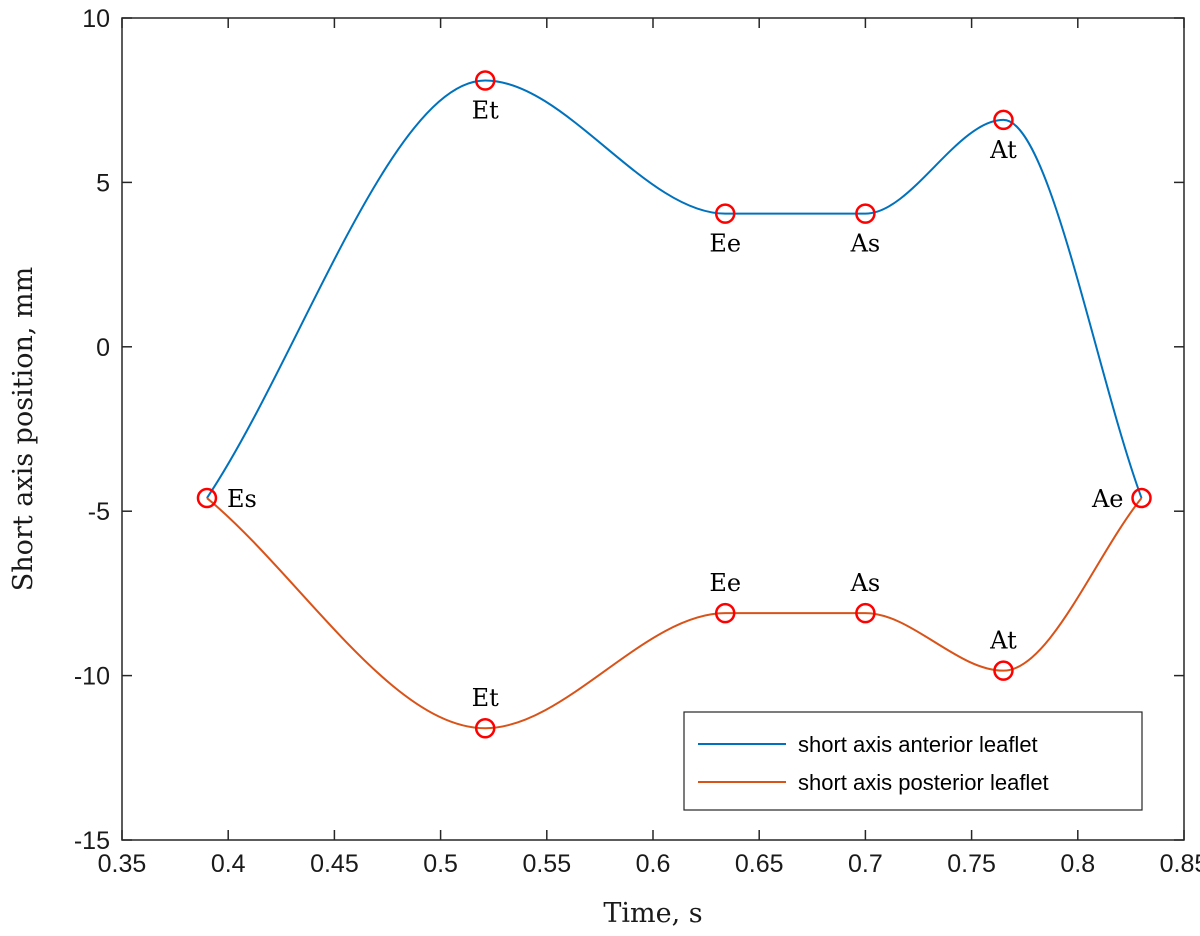 Image resolution: width=1200 pixels, height=936 pixels. Describe the element at coordinates (923, 782) in the screenshot. I see `legend-label-posterior: short axis posterior leaflet` at that location.